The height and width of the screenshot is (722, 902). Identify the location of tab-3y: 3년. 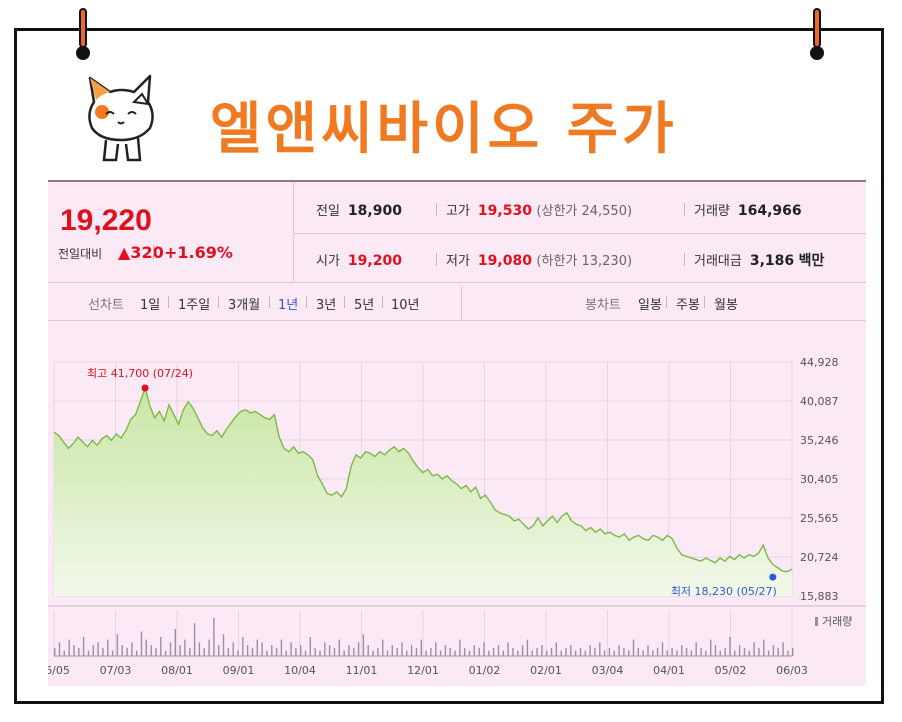
(326, 305).